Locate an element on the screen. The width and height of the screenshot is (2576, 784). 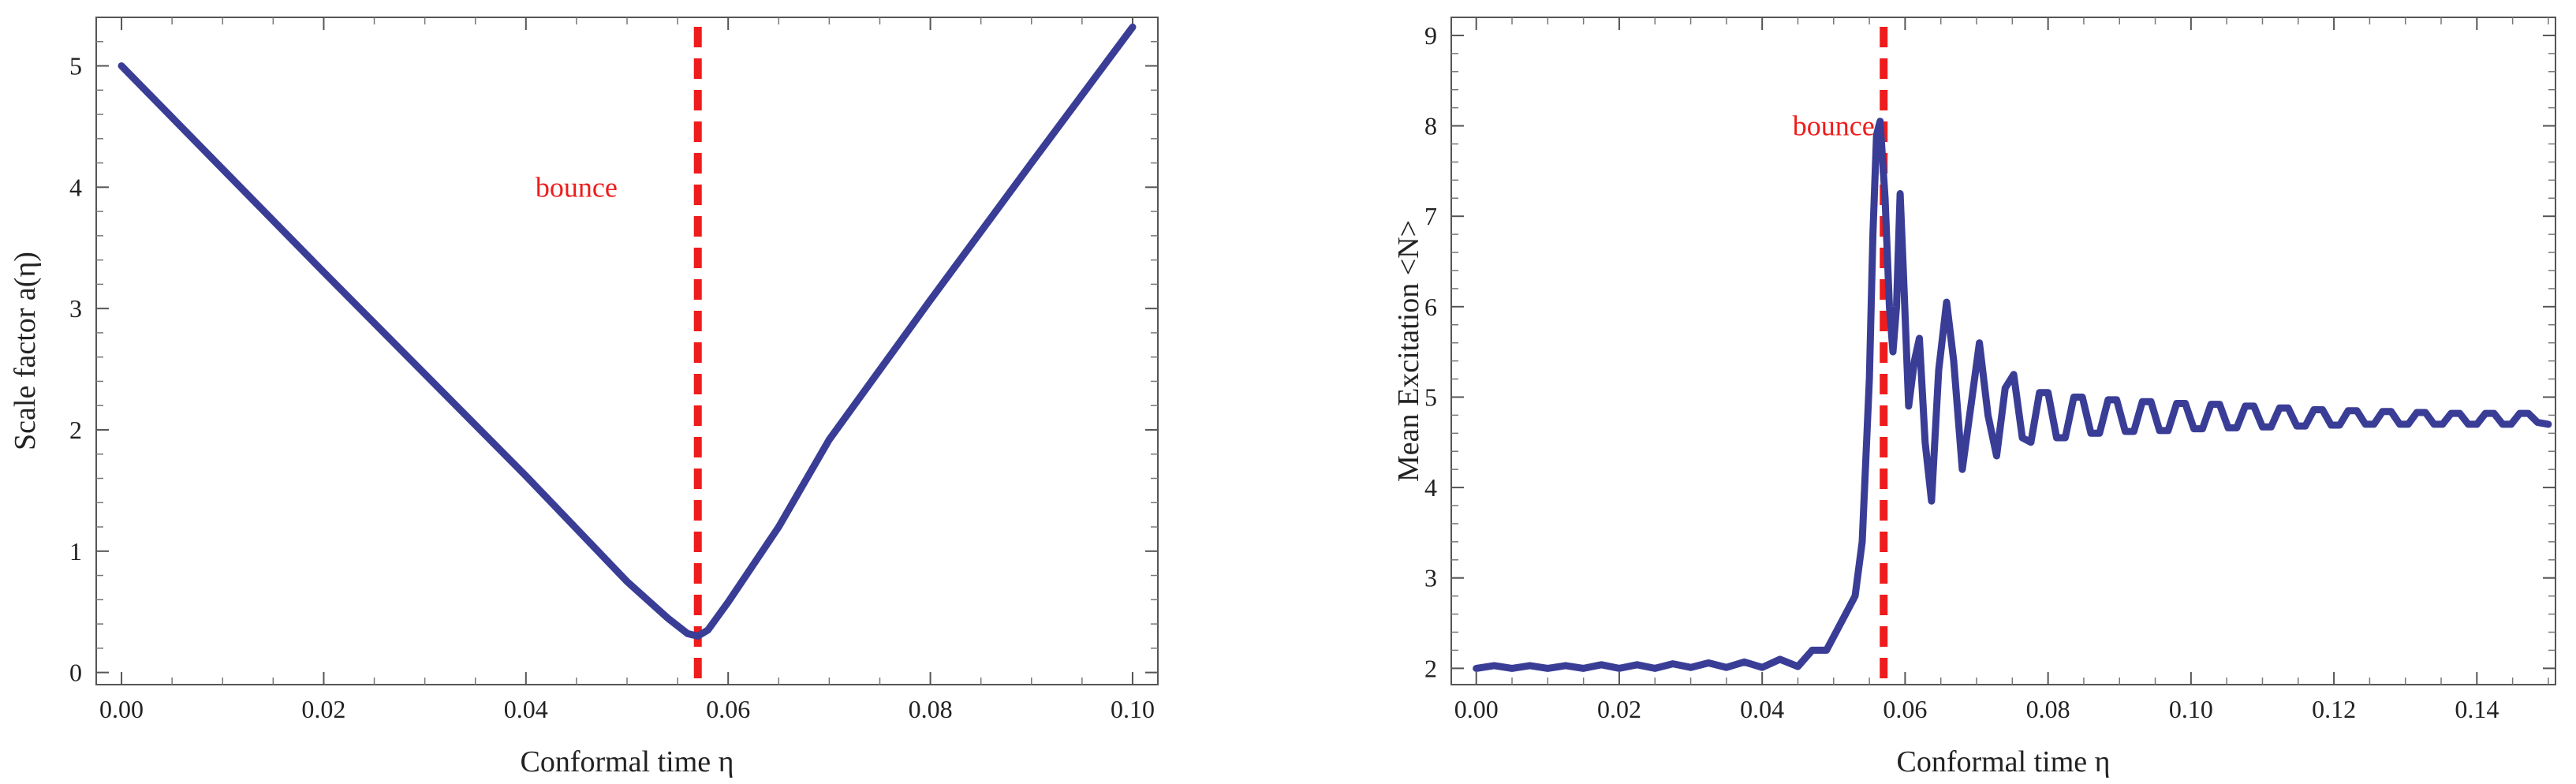
excitation-x-axis-title: Conformal time η is located at coordinates (2003, 761).